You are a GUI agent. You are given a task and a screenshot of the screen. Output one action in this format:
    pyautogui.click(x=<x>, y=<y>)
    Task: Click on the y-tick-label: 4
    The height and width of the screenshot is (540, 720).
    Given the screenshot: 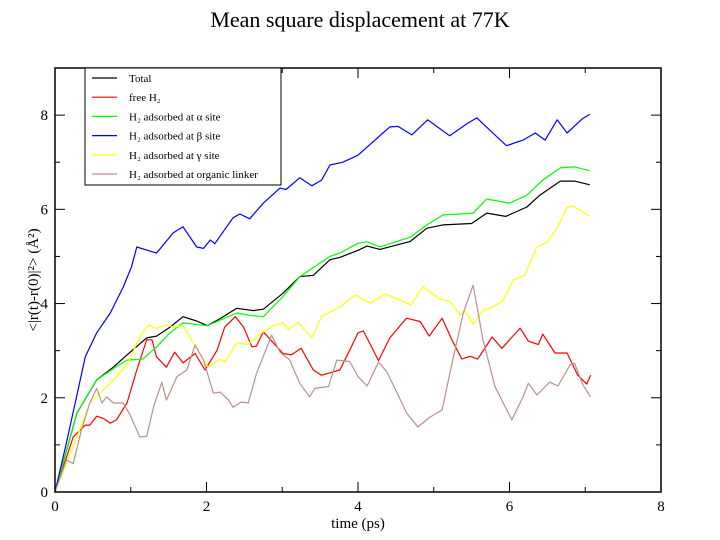 What is the action you would take?
    pyautogui.click(x=45, y=305)
    